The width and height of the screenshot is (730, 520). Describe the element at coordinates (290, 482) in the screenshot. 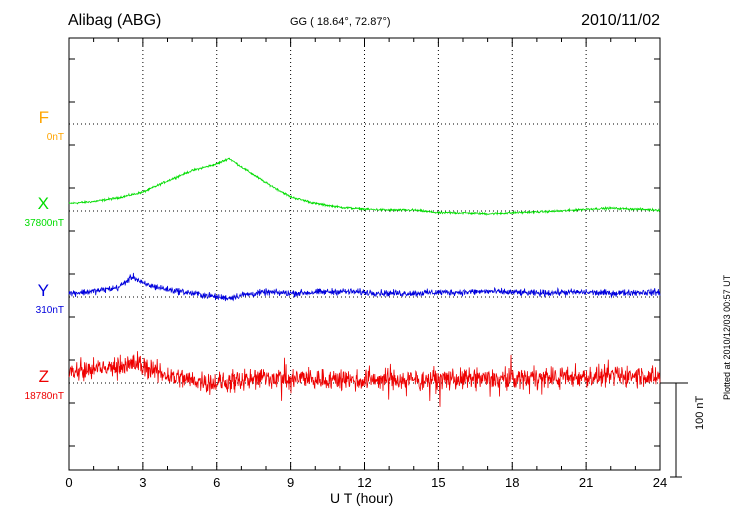

I see `x-tick-label: 9` at that location.